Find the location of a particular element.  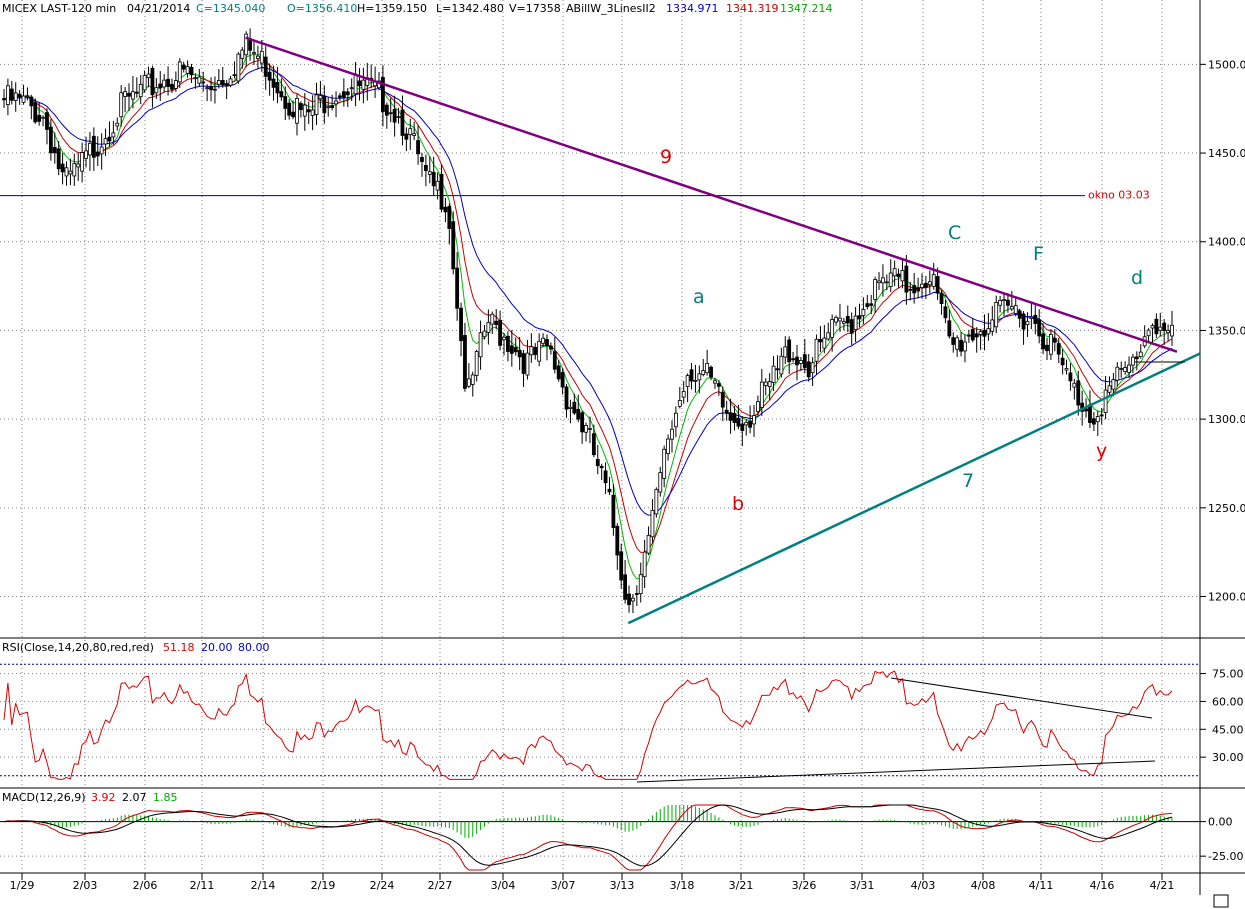

rsi-header-label: RSI(Close,14,20,80,red,red) is located at coordinates (78, 647).